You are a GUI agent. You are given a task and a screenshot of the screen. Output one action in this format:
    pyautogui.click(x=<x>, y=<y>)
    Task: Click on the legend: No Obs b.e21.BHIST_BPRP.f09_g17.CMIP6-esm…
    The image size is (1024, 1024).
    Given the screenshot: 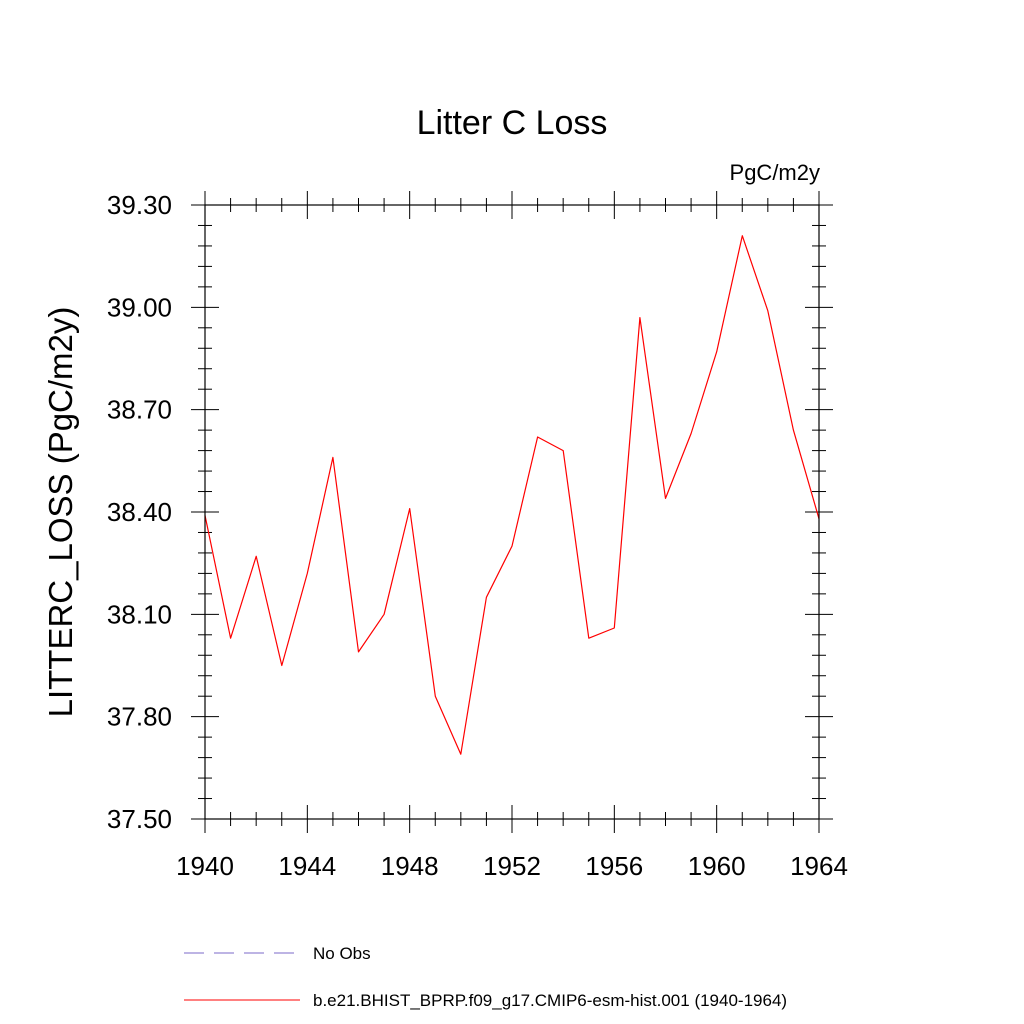 What is the action you would take?
    pyautogui.click(x=485, y=977)
    